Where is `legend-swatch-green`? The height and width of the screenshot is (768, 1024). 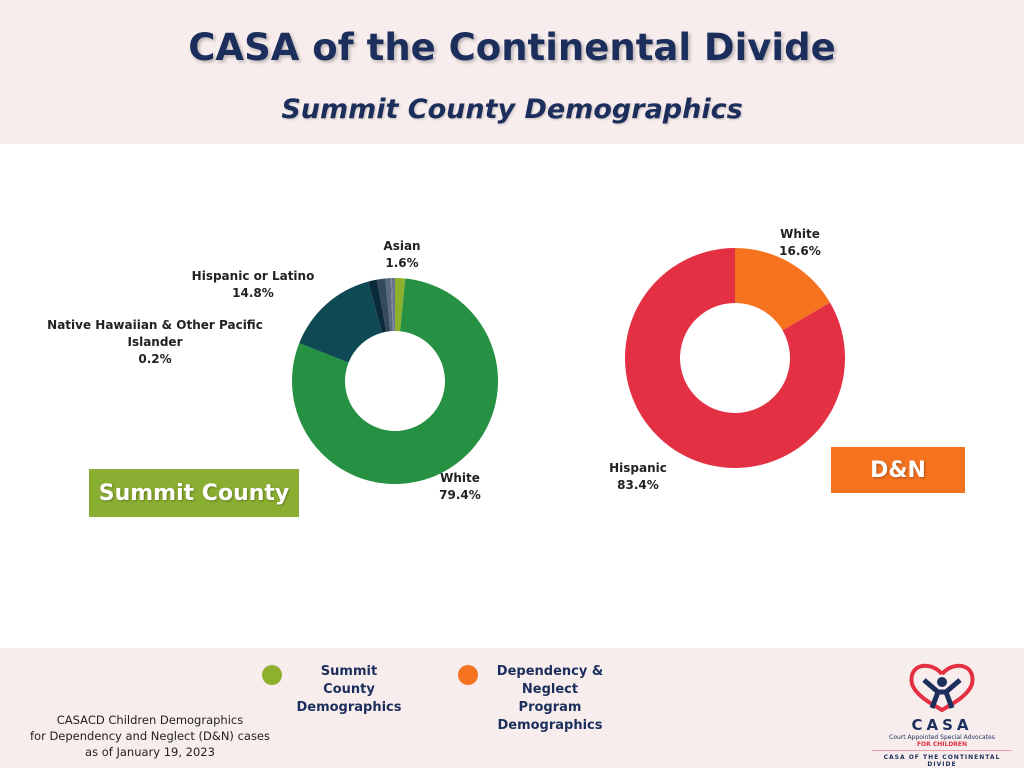 legend-swatch-green is located at coordinates (272, 675).